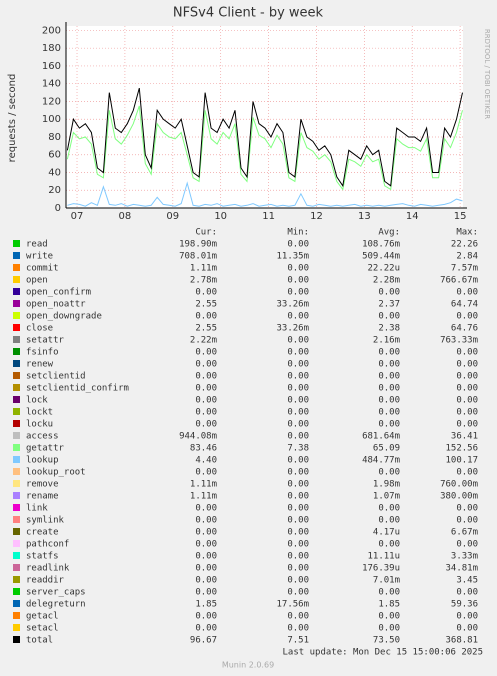 Image resolution: width=497 pixels, height=676 pixels. What do you see at coordinates (386, 281) in the screenshot?
I see `legend-avg: 2.28m` at bounding box center [386, 281].